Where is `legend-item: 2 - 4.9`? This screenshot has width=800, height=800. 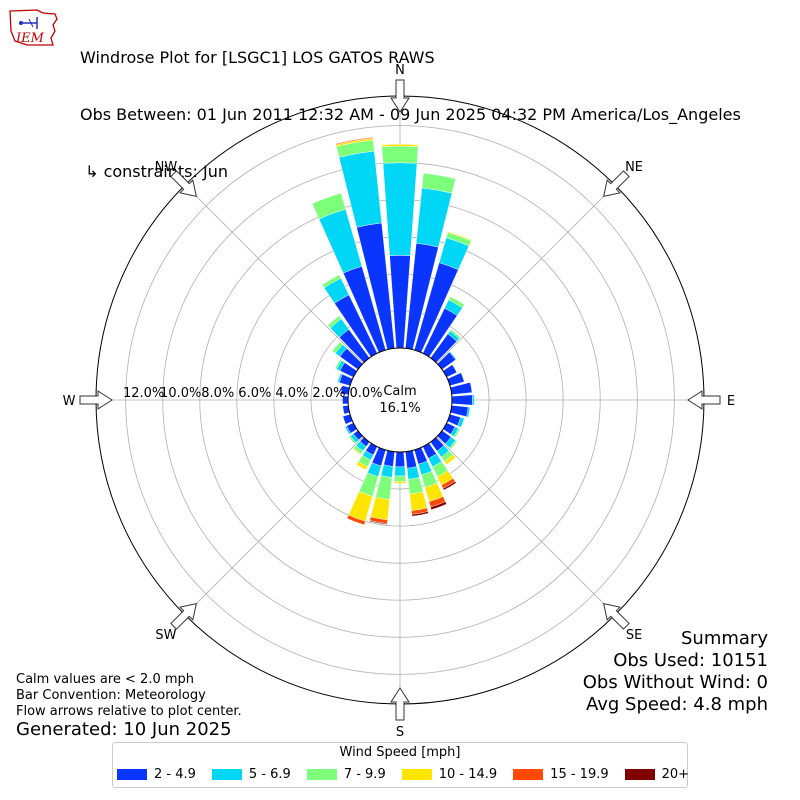
legend-item: 2 - 4.9 is located at coordinates (156, 774).